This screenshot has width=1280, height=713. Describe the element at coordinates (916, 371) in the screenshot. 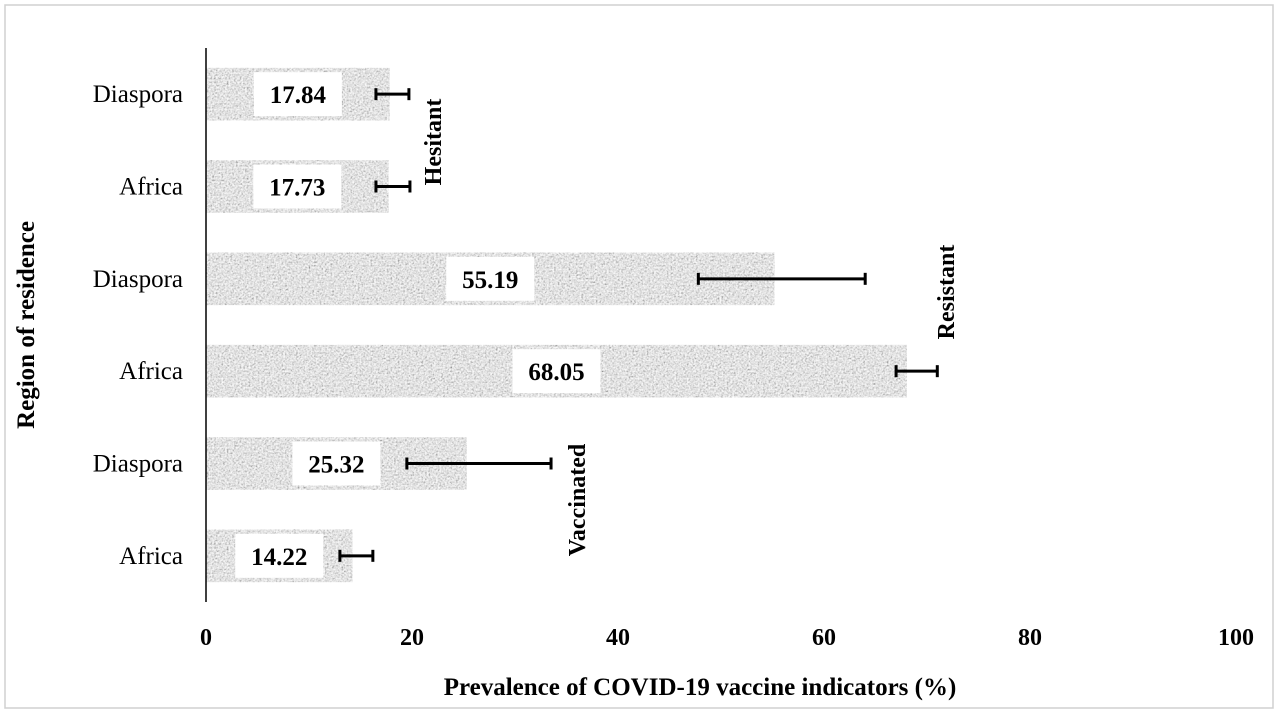

I see `error-bar-africa-resistant` at that location.